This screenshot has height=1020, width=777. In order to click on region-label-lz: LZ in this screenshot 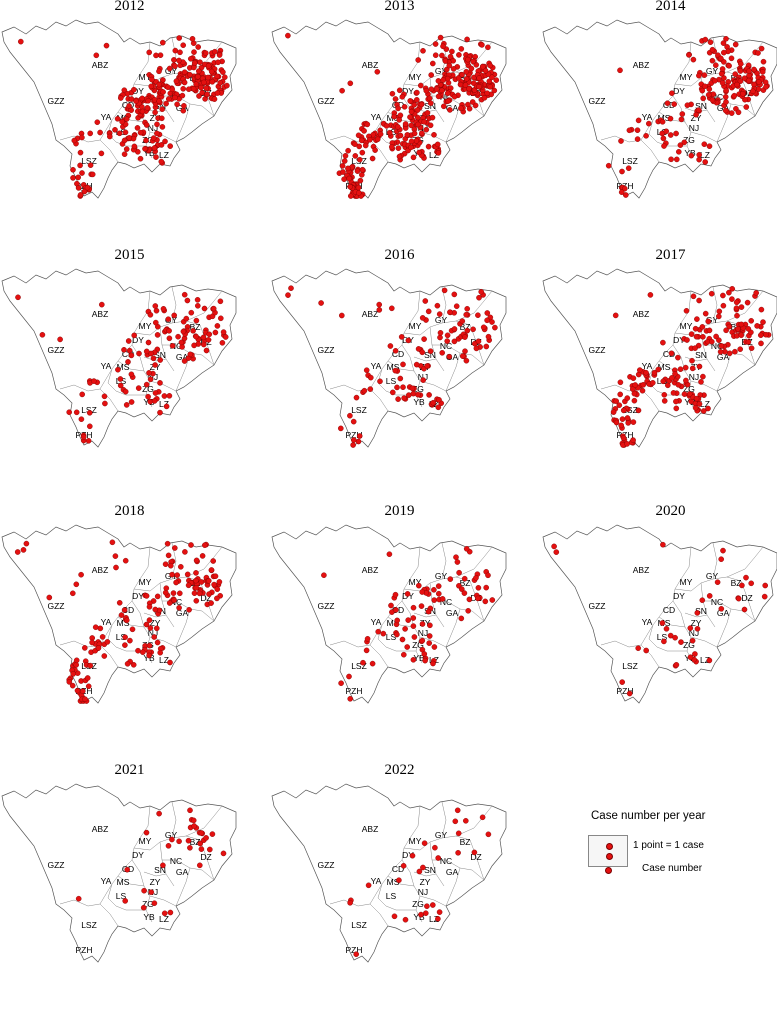, I will do `click(164, 919)`.